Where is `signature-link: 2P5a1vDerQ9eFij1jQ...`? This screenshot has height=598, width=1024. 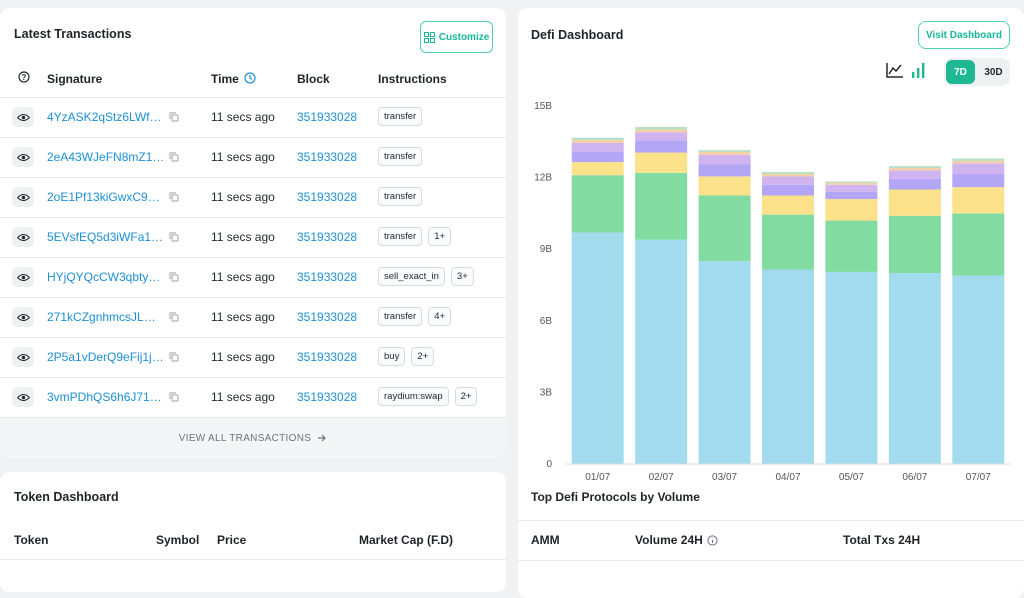 signature-link: 2P5a1vDerQ9eFij1jQ... is located at coordinates (106, 357).